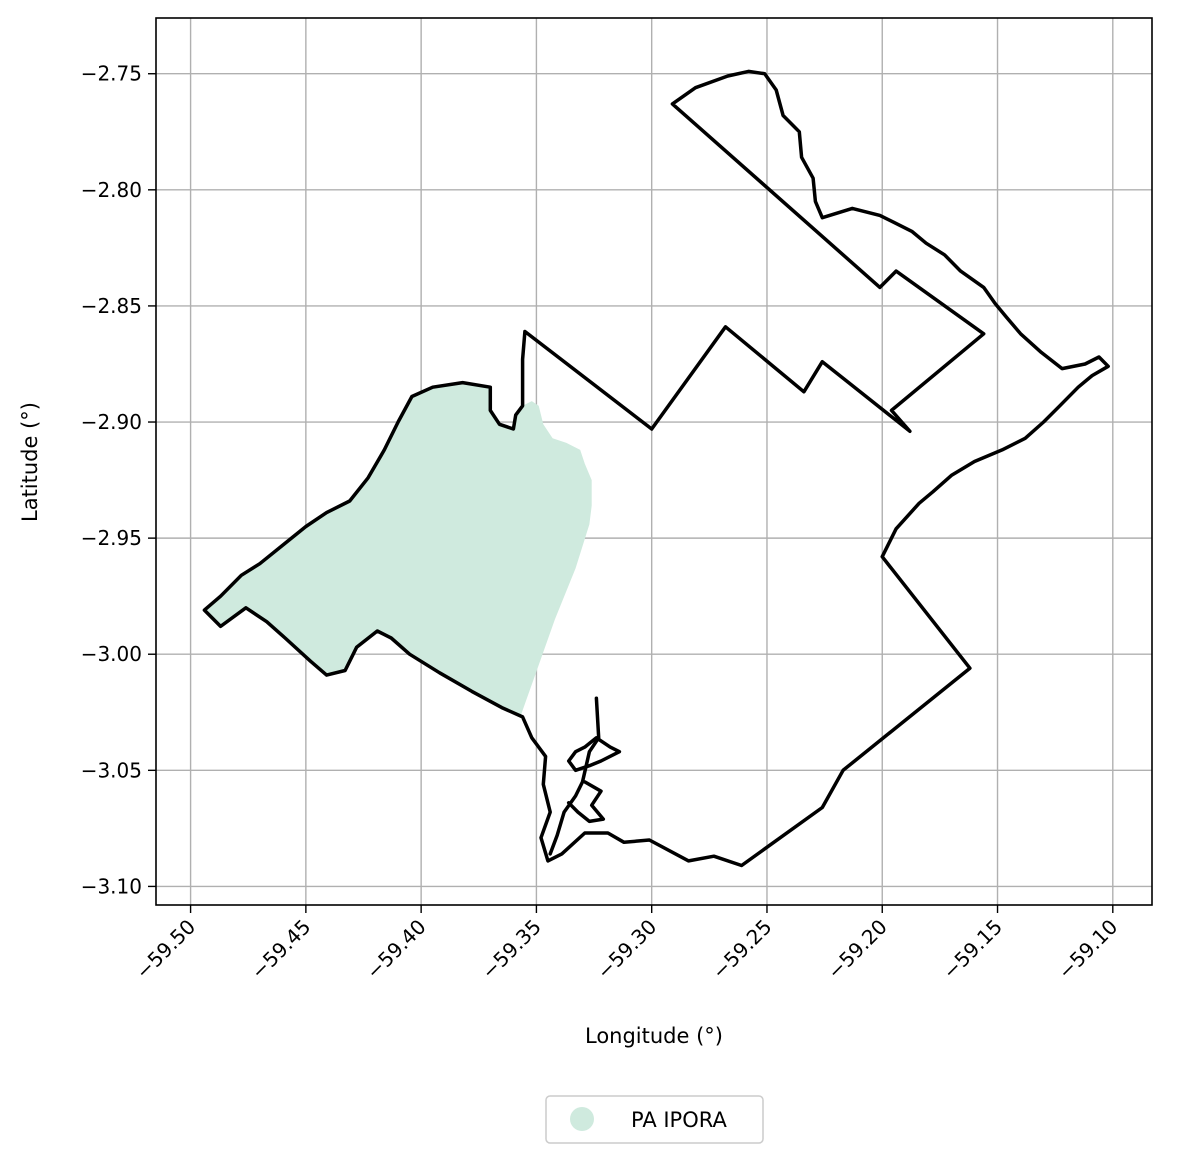  Describe the element at coordinates (398, 549) in the screenshot. I see `pa-ipora-area` at that location.